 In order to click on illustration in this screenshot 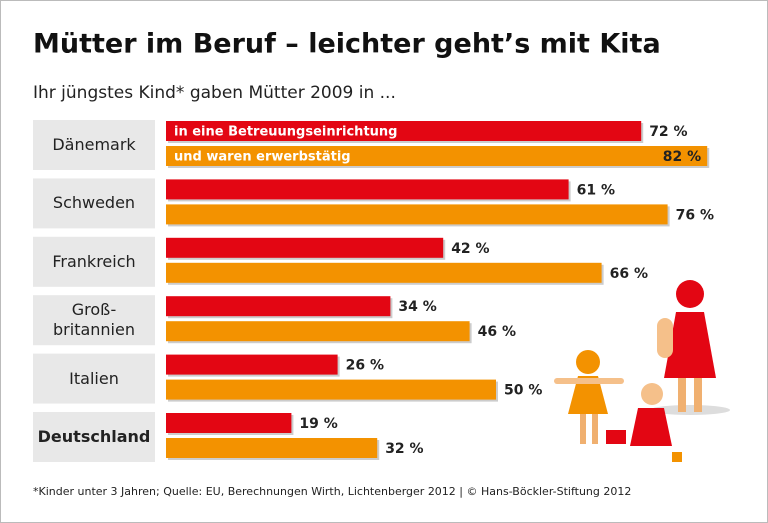, I will do `click(642, 371)`.